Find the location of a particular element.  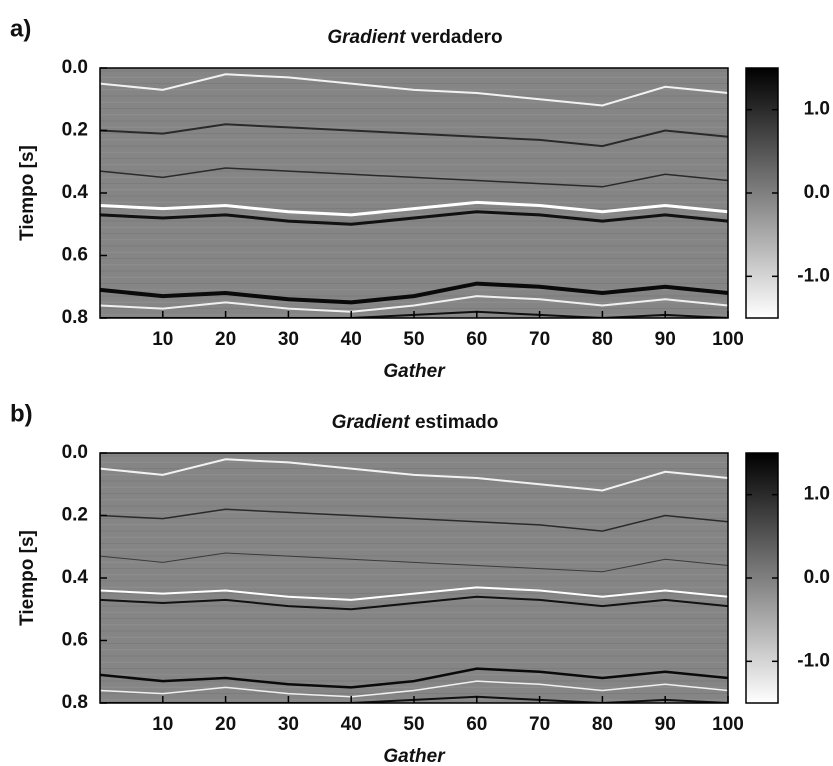

panel-label: a) is located at coordinates (20, 28).